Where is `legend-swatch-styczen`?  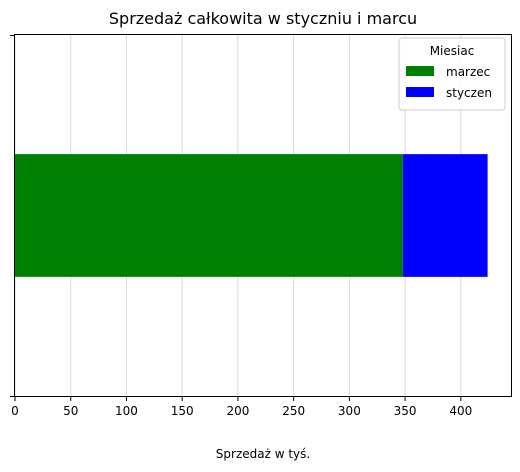
legend-swatch-styczen is located at coordinates (420, 92).